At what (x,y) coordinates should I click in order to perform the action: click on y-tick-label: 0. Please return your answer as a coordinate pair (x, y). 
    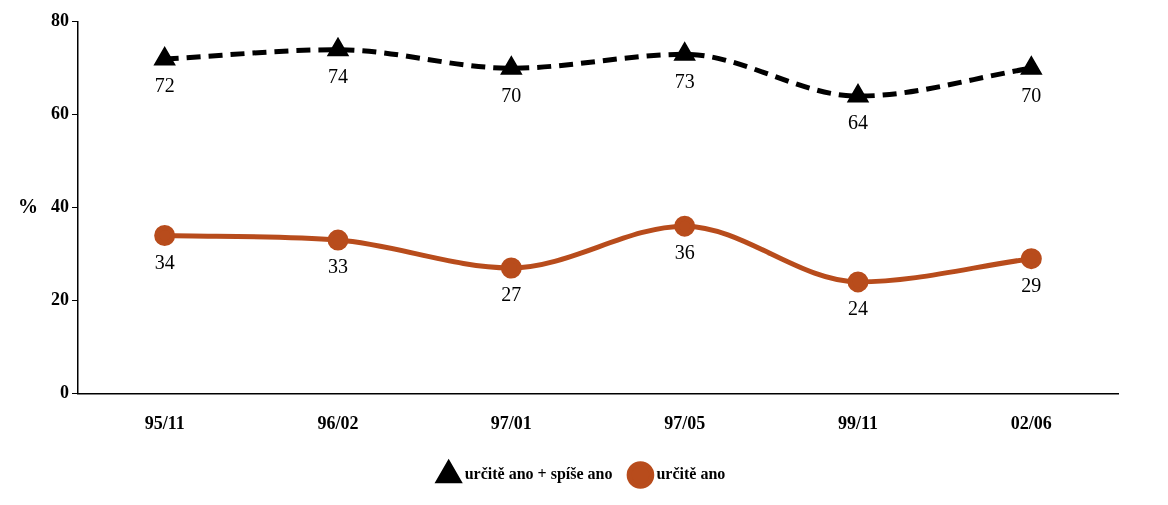
    Looking at the image, I should click on (64, 392).